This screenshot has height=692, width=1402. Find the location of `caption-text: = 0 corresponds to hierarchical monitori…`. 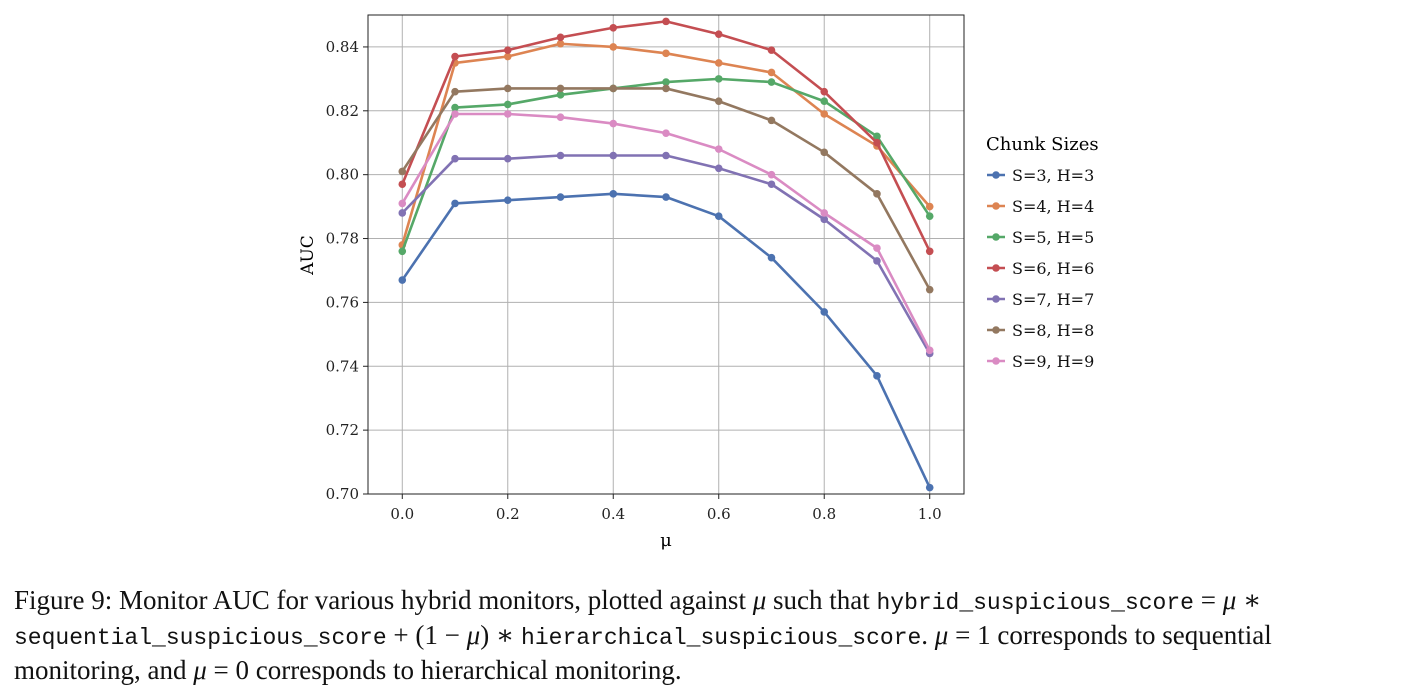

caption-text: = 0 corresponds to hierarchical monitori… is located at coordinates (444, 670).